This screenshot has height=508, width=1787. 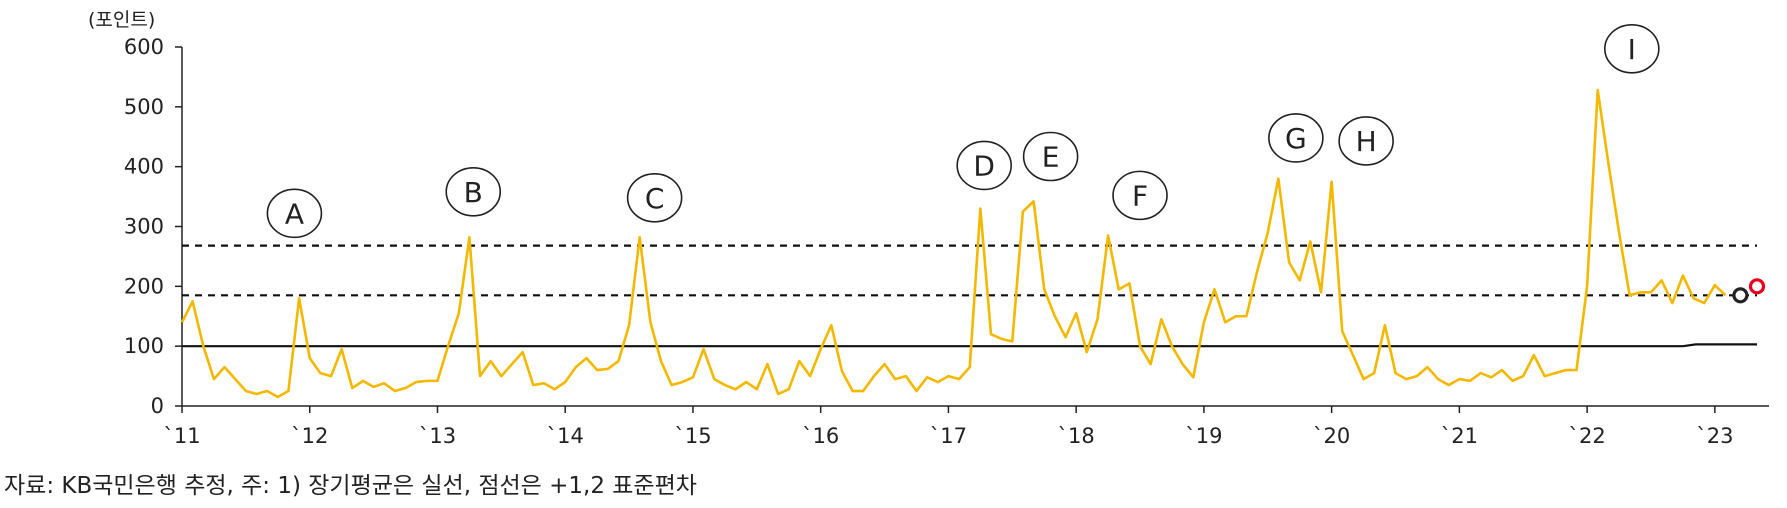 I want to click on annotation-label: C, so click(x=655, y=198).